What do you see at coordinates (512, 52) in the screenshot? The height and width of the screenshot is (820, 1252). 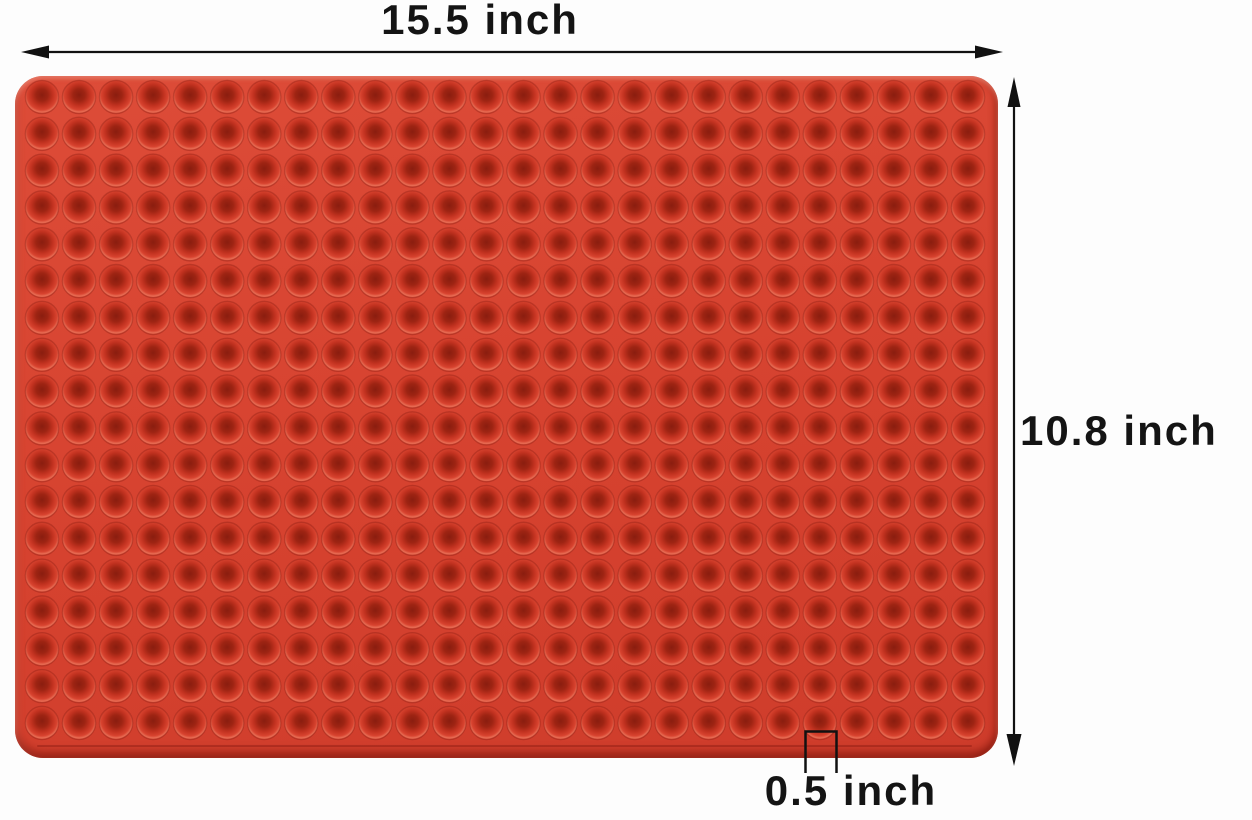 I see `width-dimension-arrow` at bounding box center [512, 52].